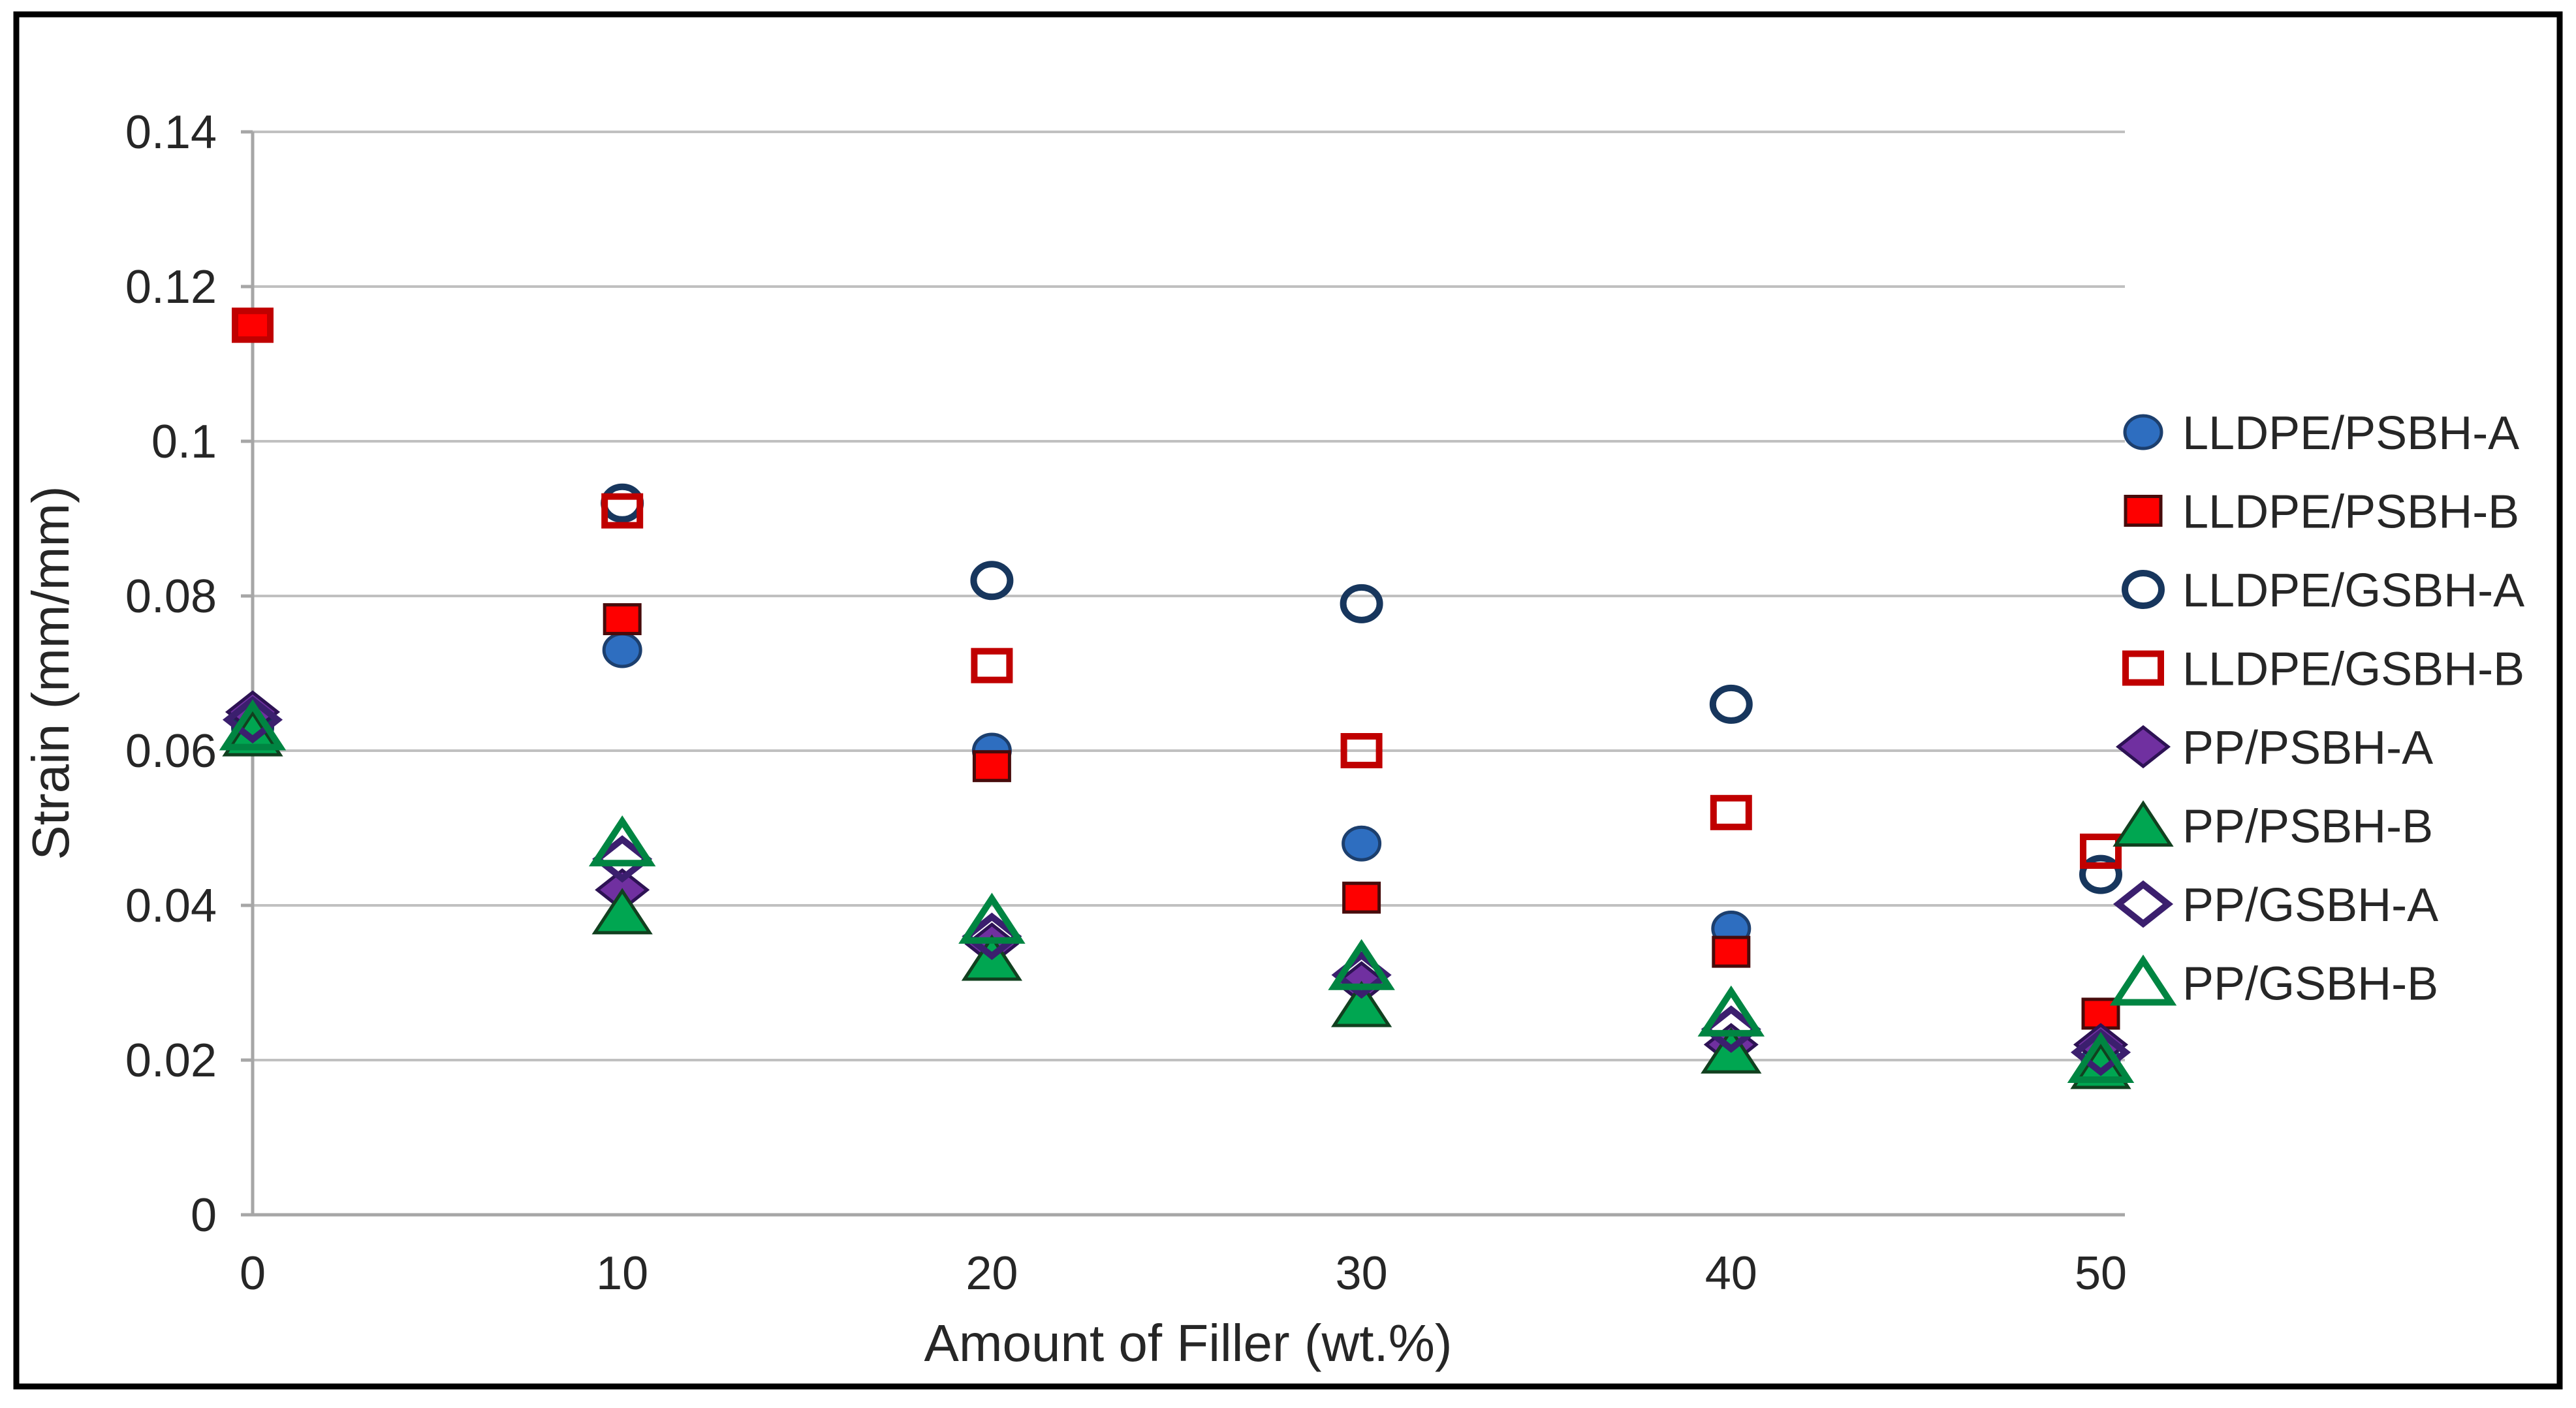 Image resolution: width=2576 pixels, height=1408 pixels. Describe the element at coordinates (2307, 748) in the screenshot. I see `legend-label: PP/PSBH-A` at that location.